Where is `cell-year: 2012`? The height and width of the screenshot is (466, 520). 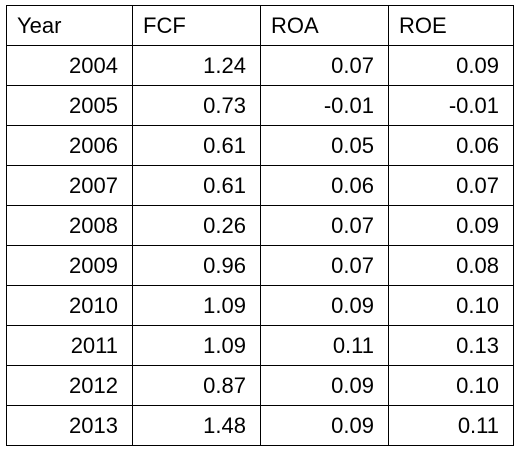
cell-year: 2012 is located at coordinates (69, 385).